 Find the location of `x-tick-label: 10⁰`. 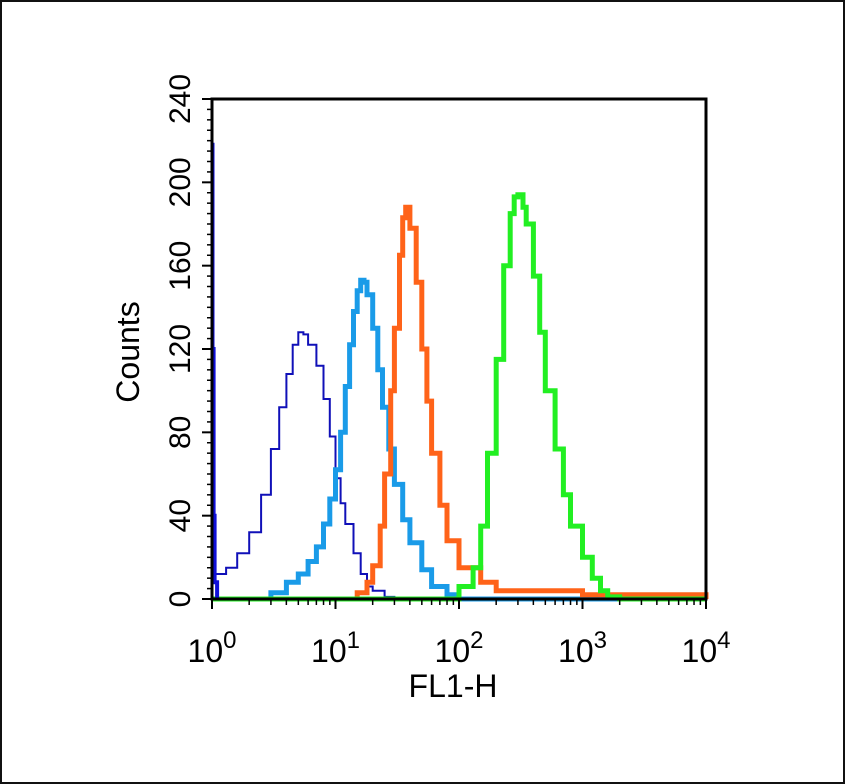

x-tick-label: 10⁰ is located at coordinates (212, 648).